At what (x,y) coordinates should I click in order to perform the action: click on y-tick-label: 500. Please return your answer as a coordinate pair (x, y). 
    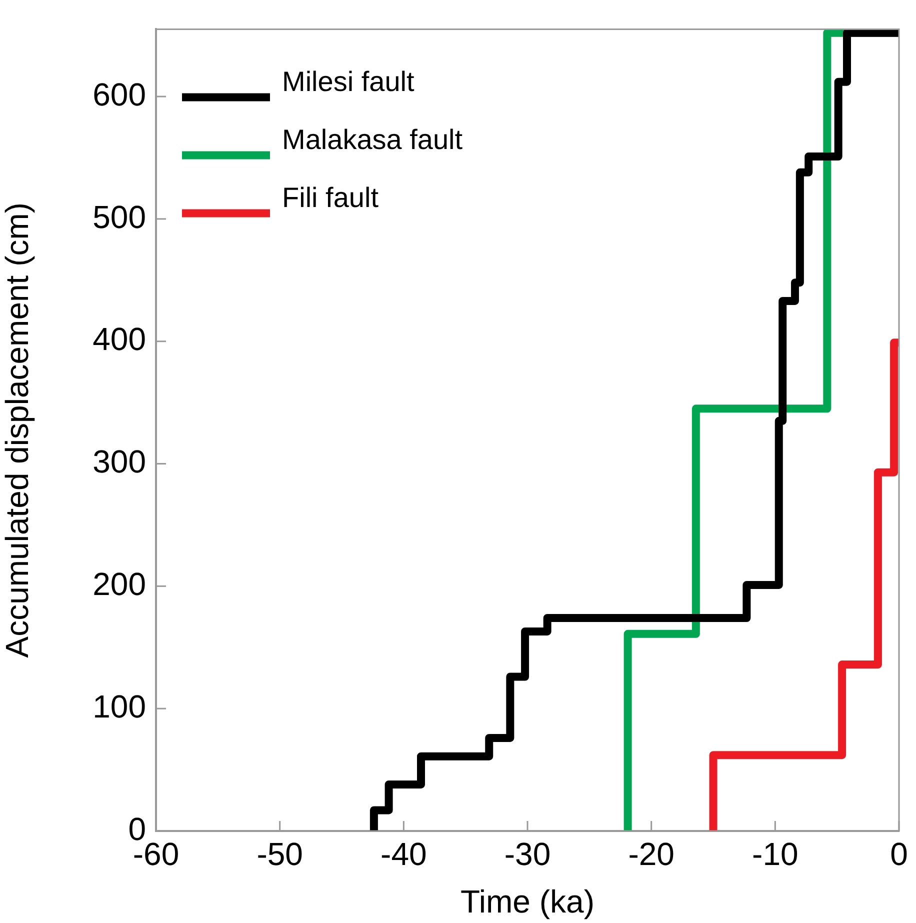
    Looking at the image, I should click on (119, 216).